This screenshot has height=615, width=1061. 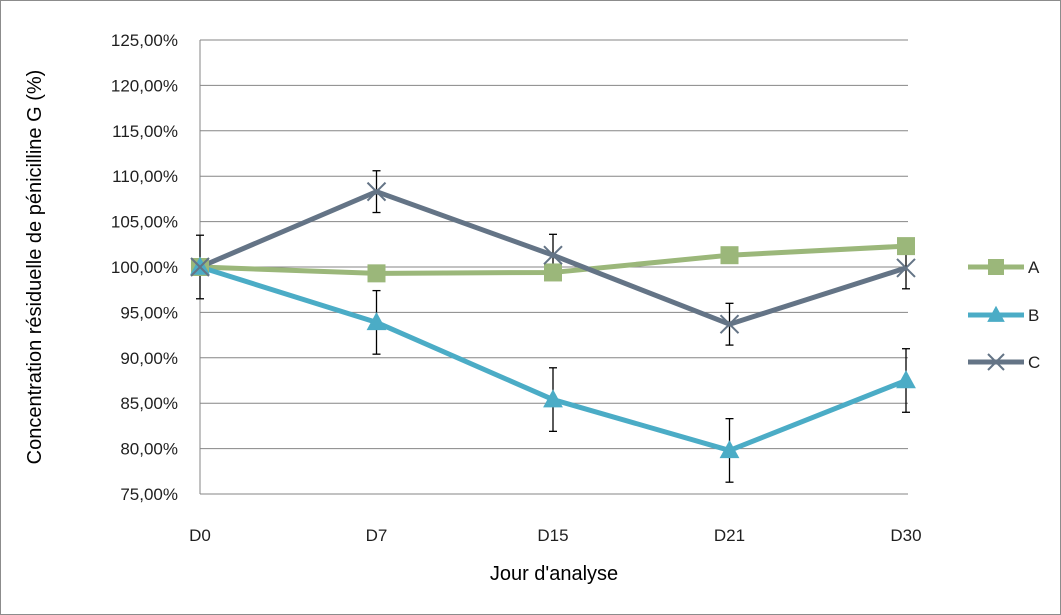 I want to click on x-tick-label: D21, so click(x=729, y=535).